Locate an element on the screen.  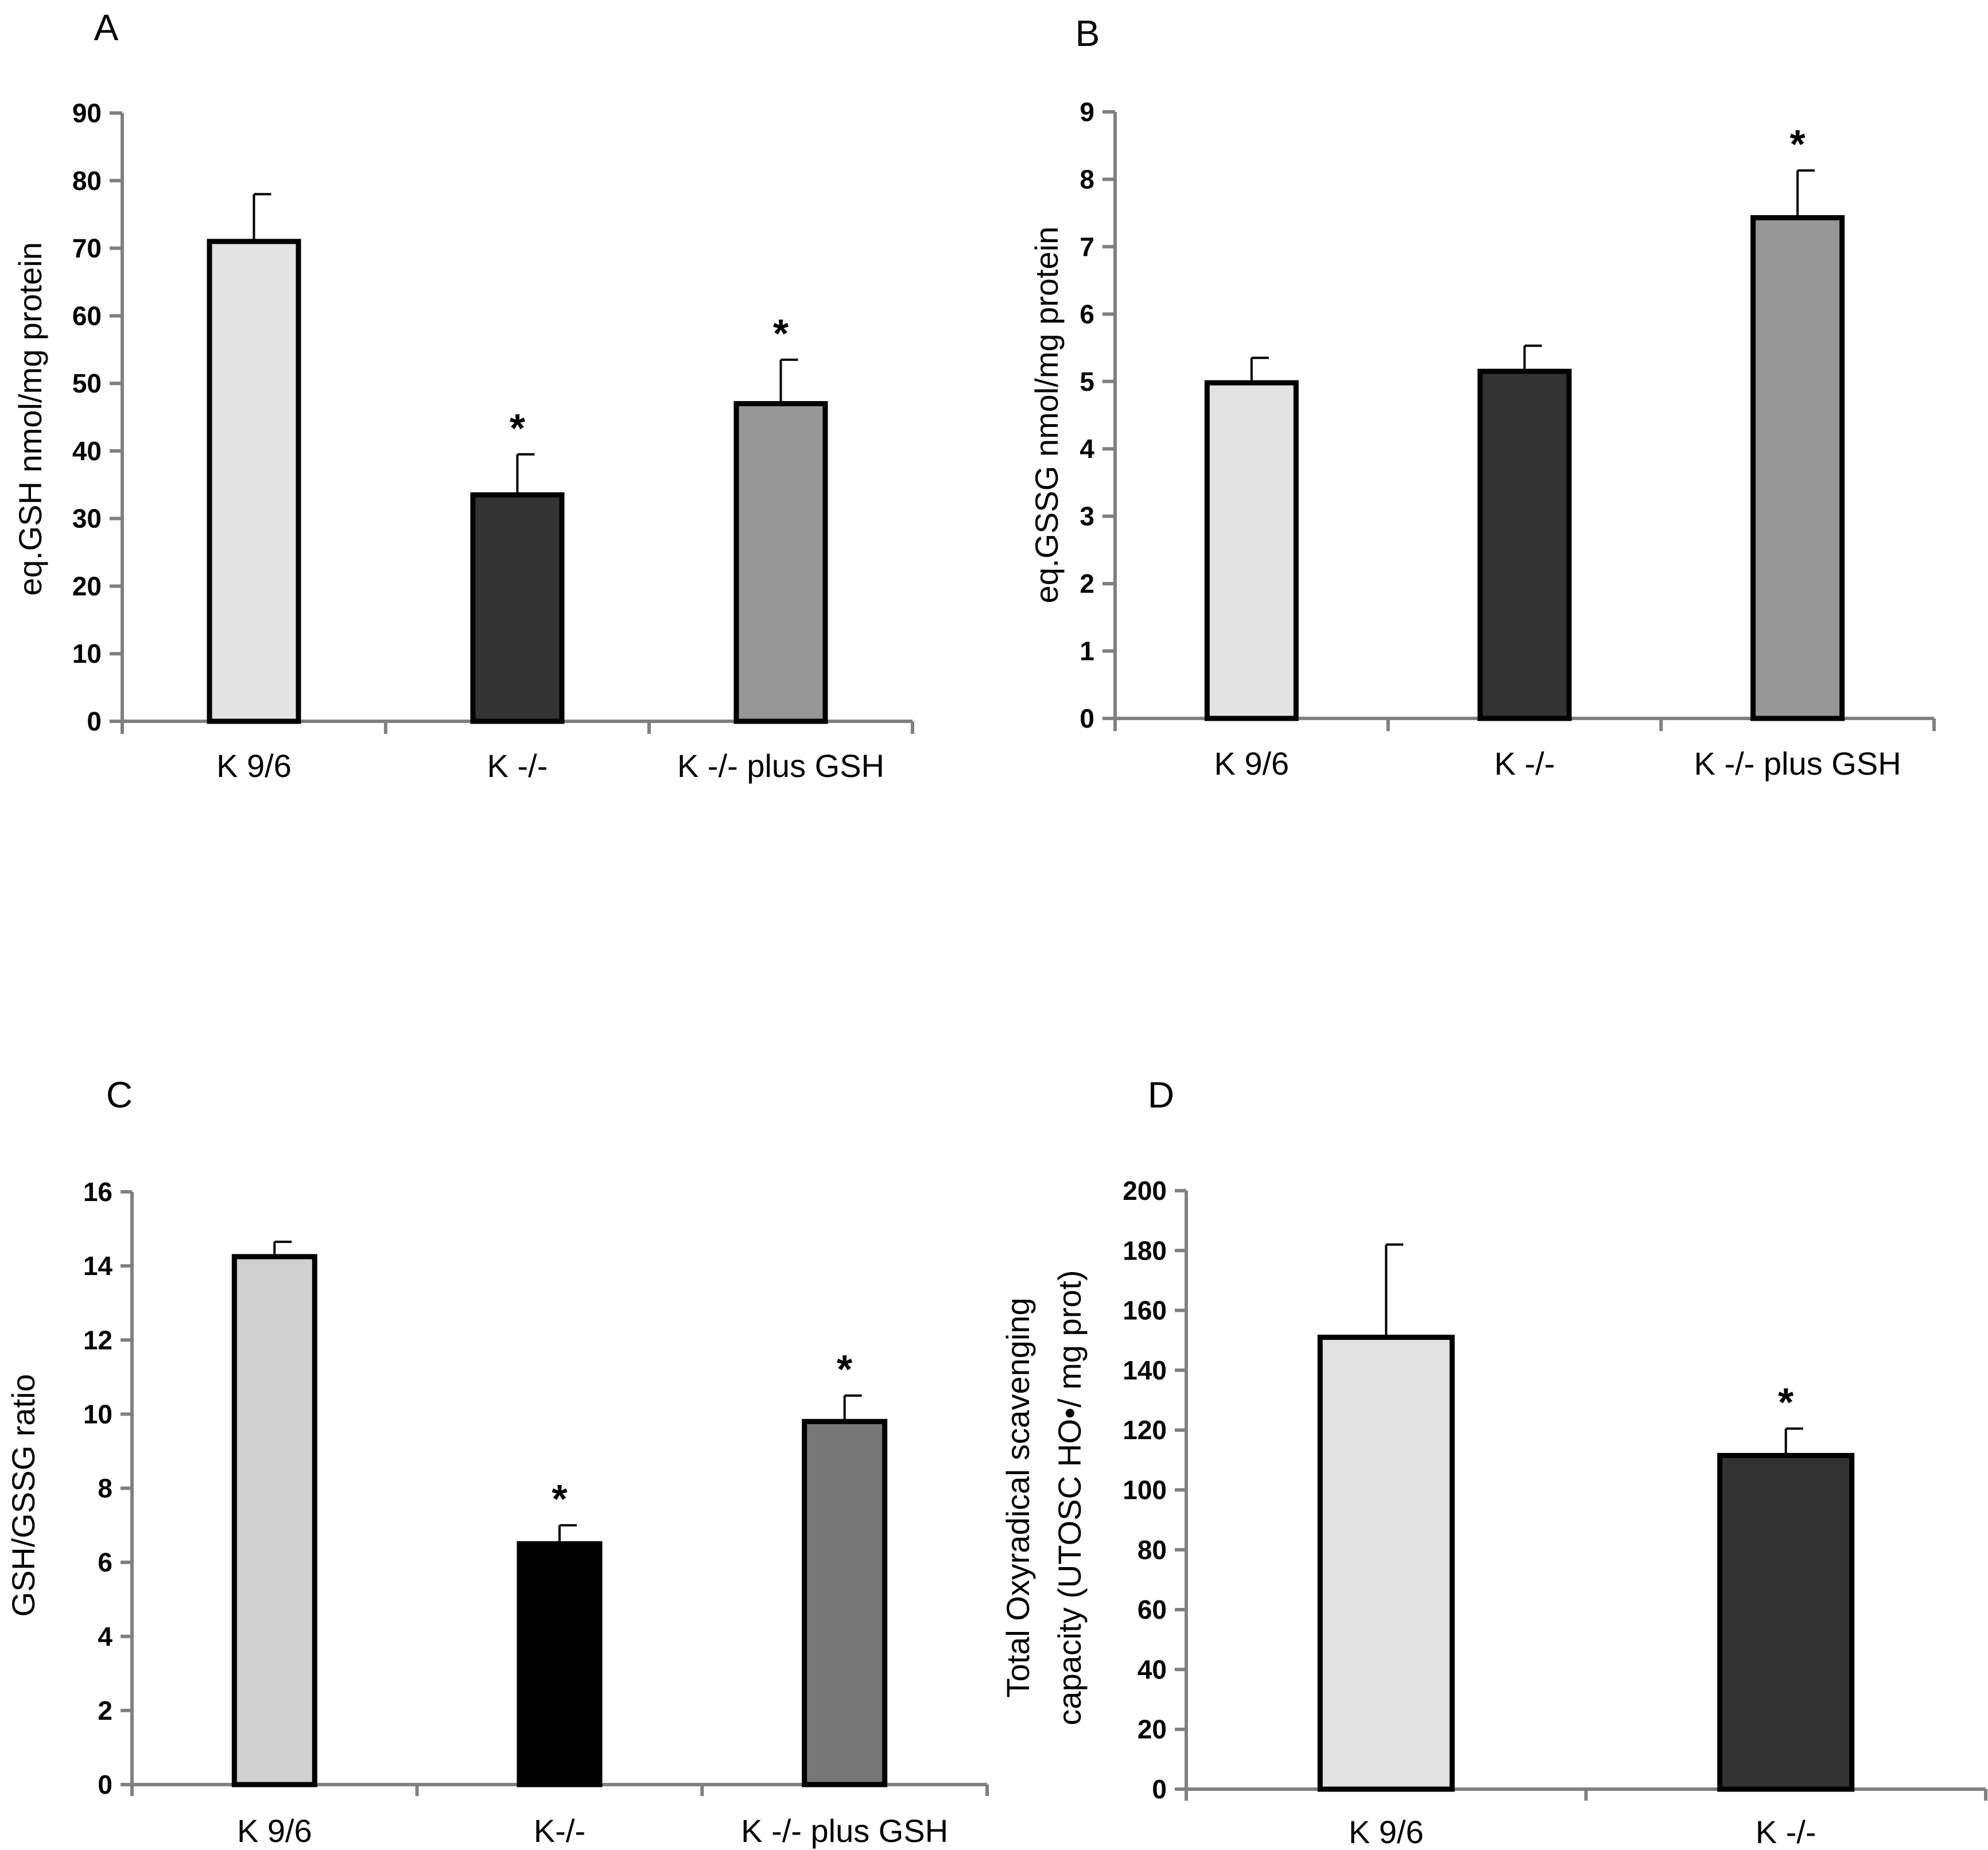
y-tick-label: 100 is located at coordinates (1145, 1490).